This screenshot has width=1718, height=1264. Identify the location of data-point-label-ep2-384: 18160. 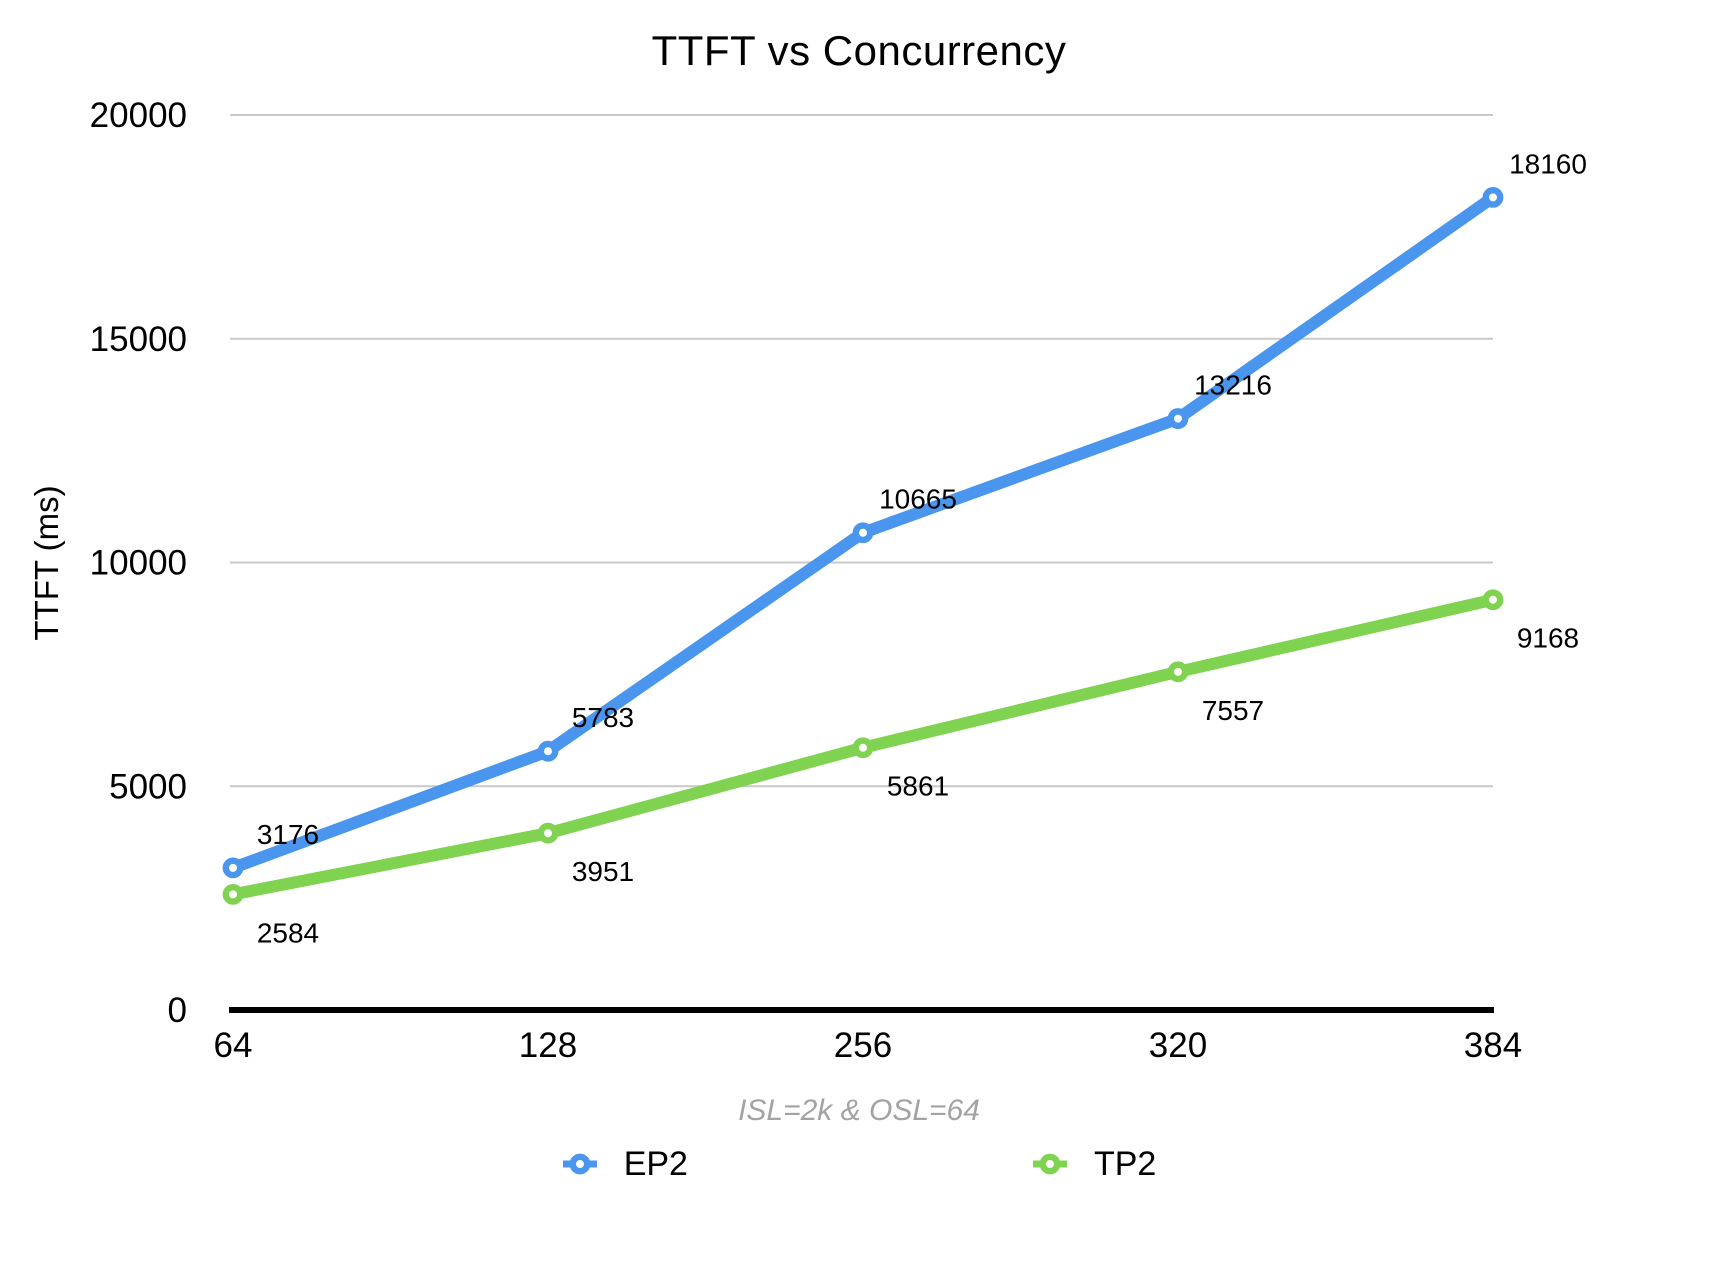
(1548, 163).